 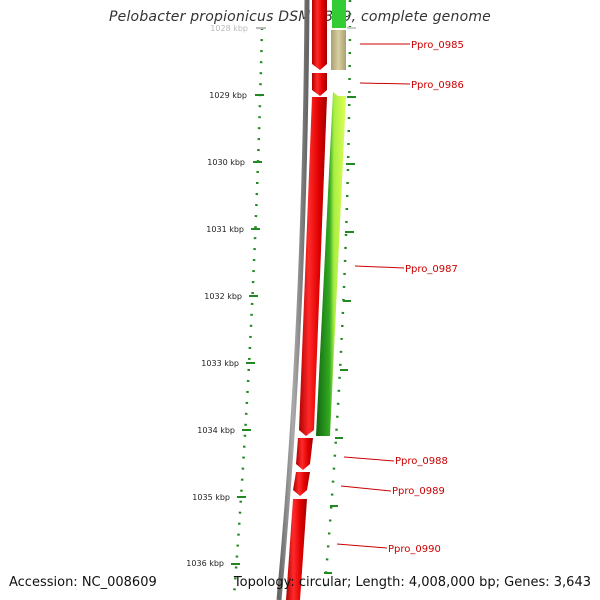 What do you see at coordinates (313, 266) in the screenshot?
I see `gene-ppro-0987-red-shape` at bounding box center [313, 266].